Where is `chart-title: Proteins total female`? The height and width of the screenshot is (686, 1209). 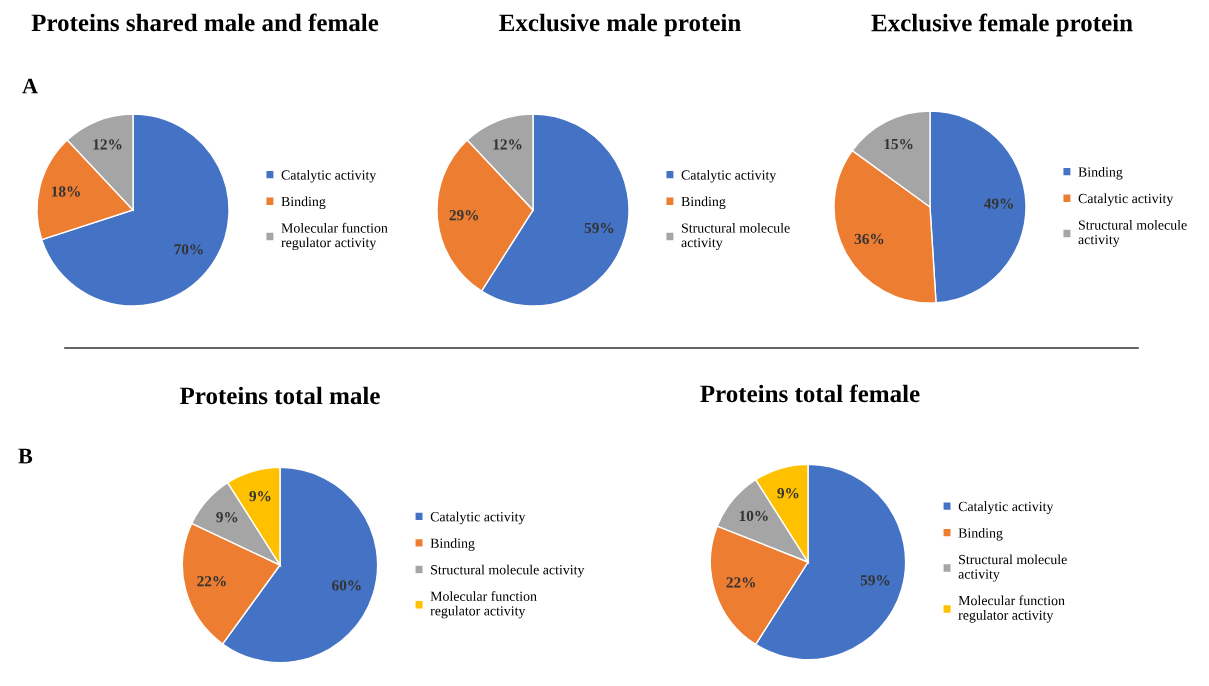 chart-title: Proteins total female is located at coordinates (810, 393).